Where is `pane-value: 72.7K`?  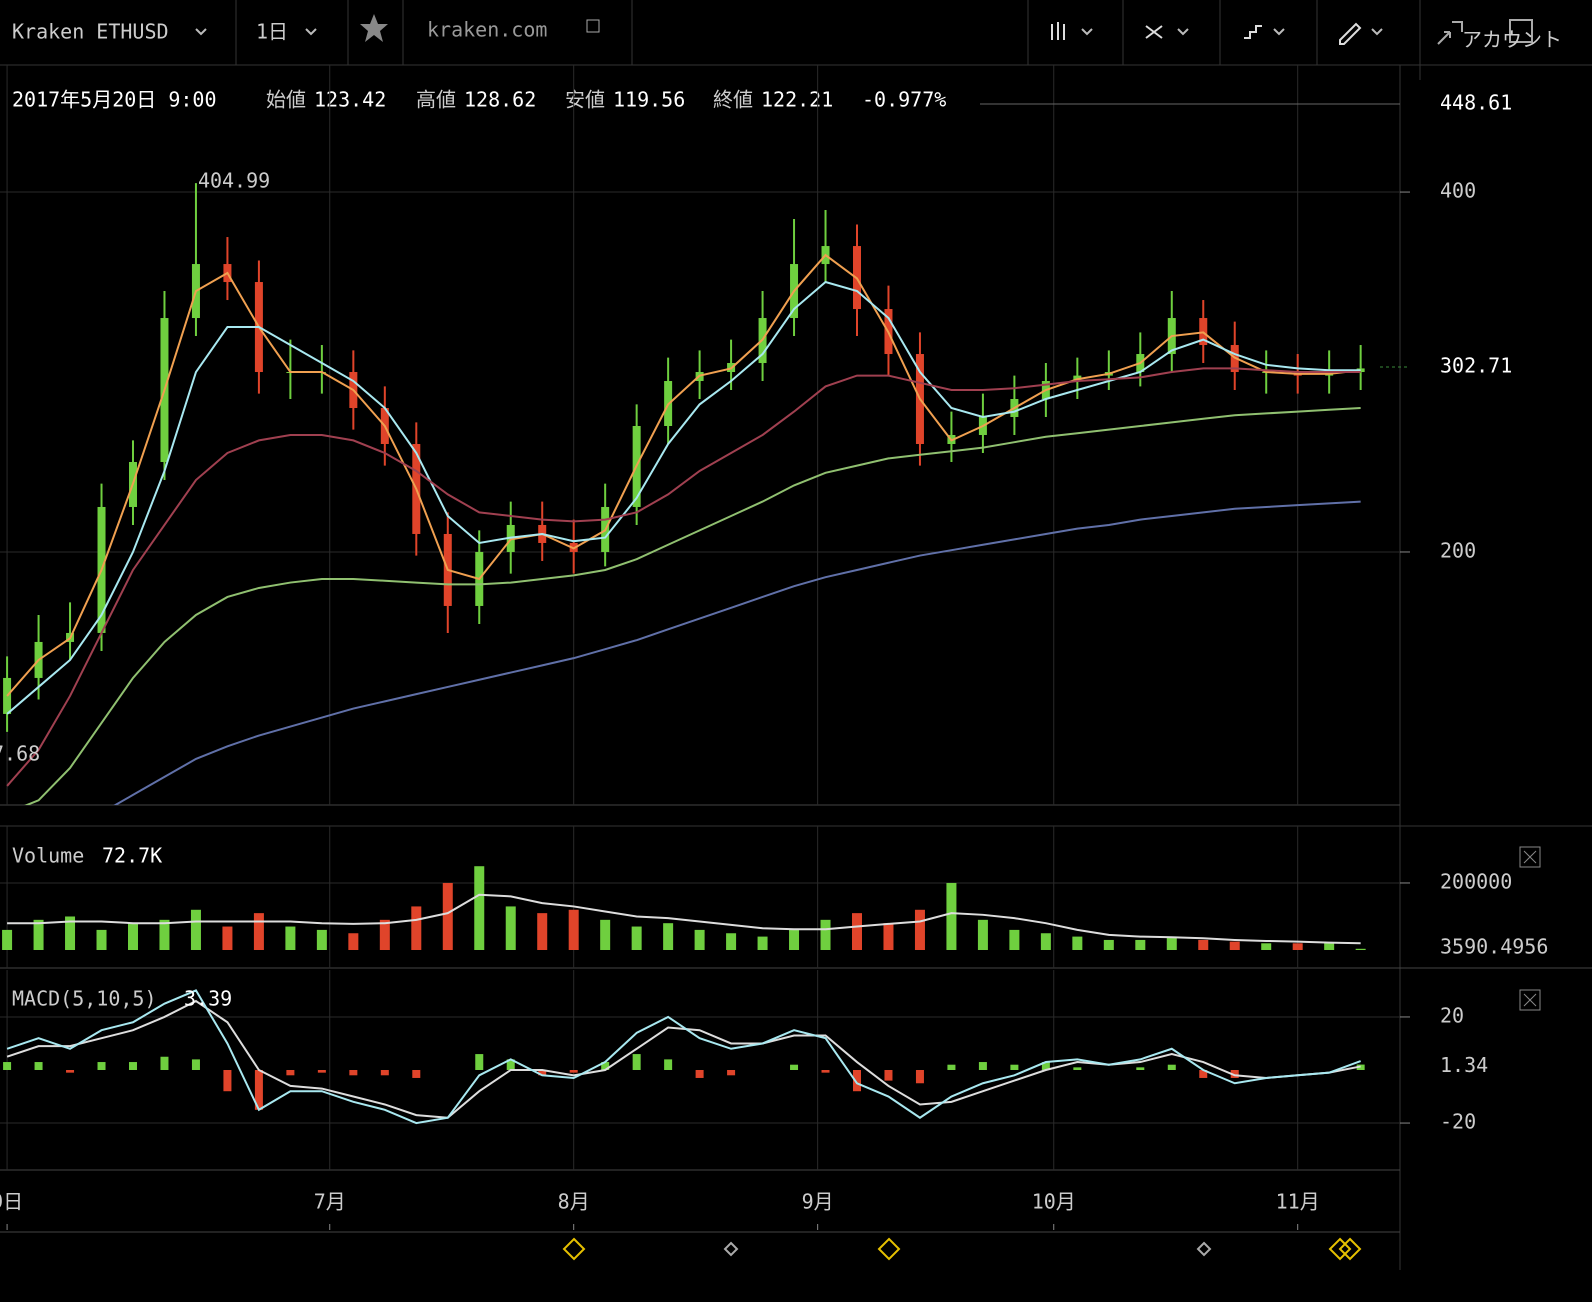 pane-value: 72.7K is located at coordinates (132, 856).